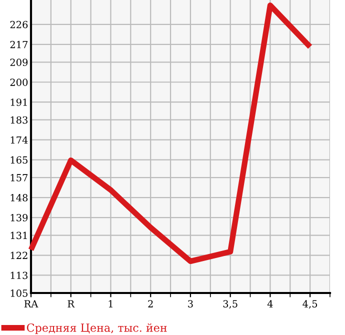 The height and width of the screenshot is (335, 345). I want to click on y-tick-label: 174, so click(19, 140).